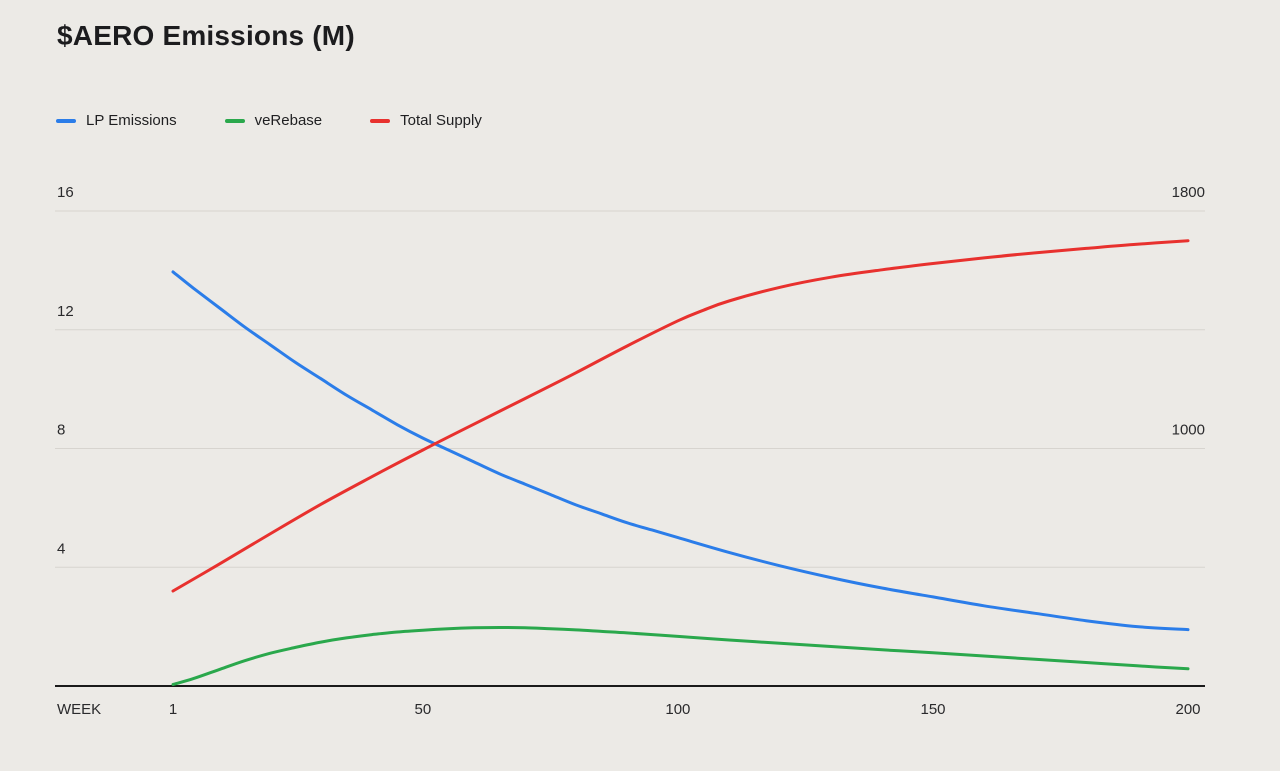  What do you see at coordinates (288, 120) in the screenshot?
I see `legend-label-verebase: veRebase` at bounding box center [288, 120].